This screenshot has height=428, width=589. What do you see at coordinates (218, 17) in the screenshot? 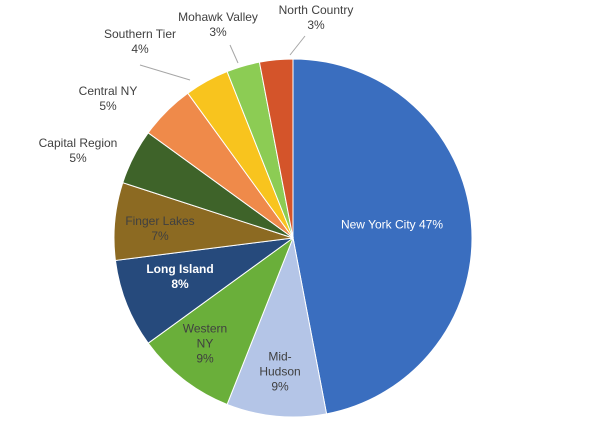
I see `label-name: Mohawk Valley` at bounding box center [218, 17].